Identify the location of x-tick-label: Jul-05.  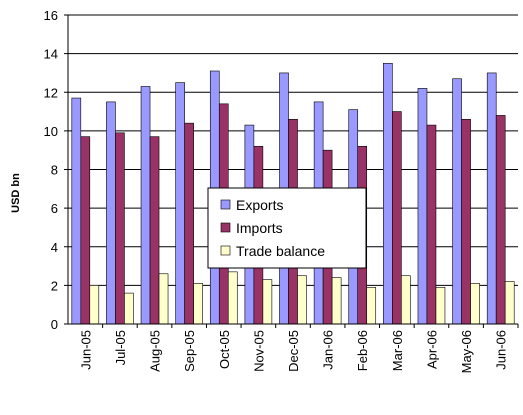
(120, 347).